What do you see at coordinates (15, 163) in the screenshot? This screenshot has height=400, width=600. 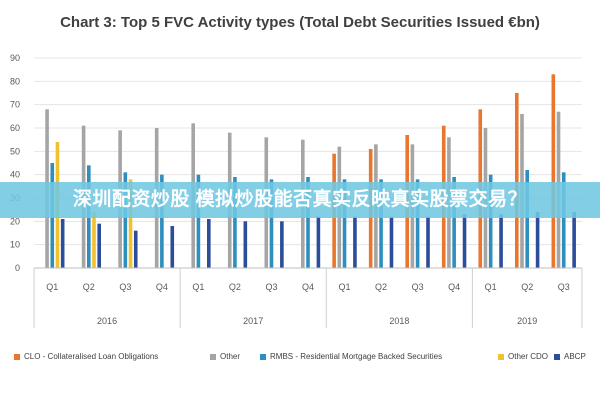 I see `y-axis-ticks: 0102030405060708090` at bounding box center [15, 163].